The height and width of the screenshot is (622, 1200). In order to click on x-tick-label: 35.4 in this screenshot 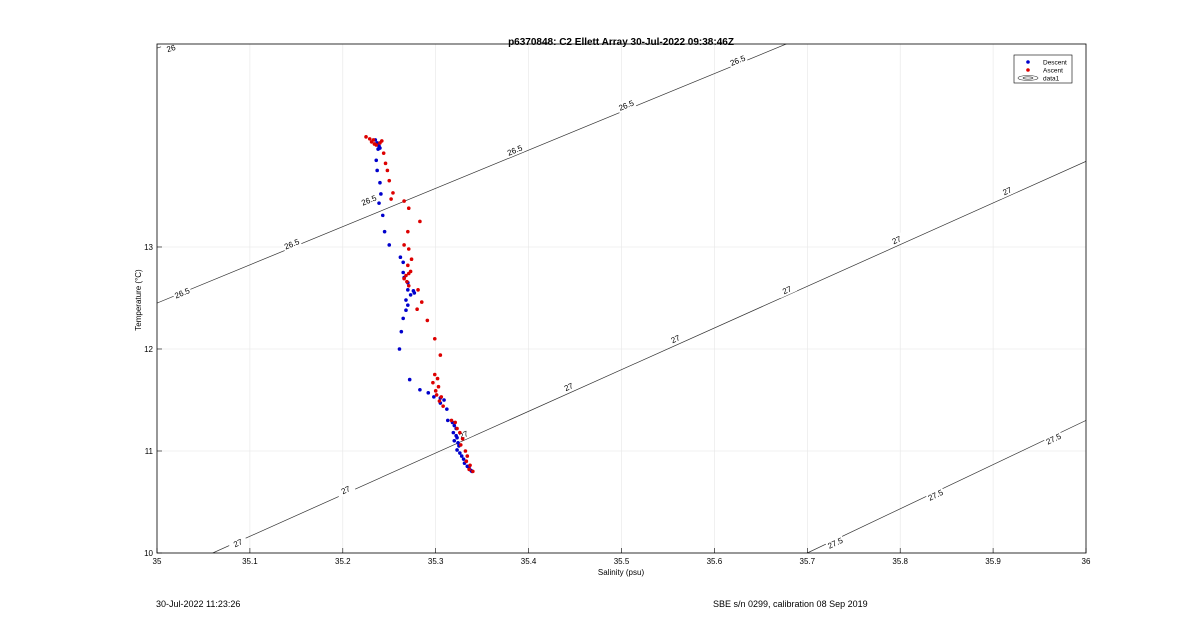, I will do `click(529, 561)`.